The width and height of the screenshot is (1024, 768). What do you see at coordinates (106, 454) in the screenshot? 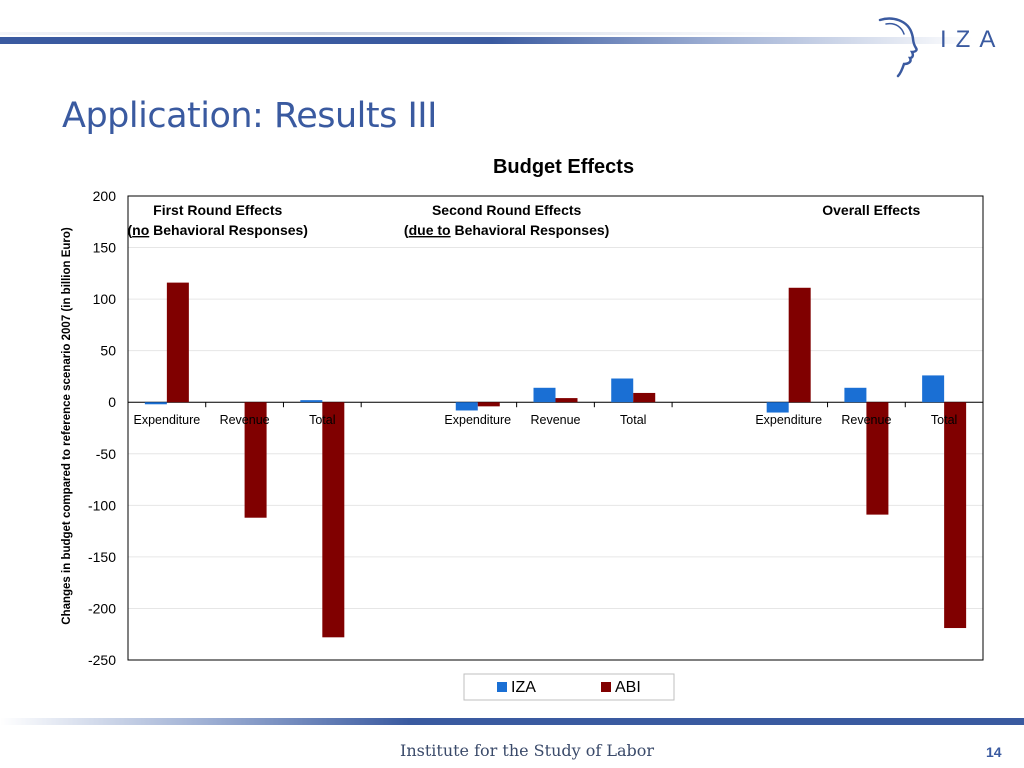
I see `y-tick-label: -50` at bounding box center [106, 454].